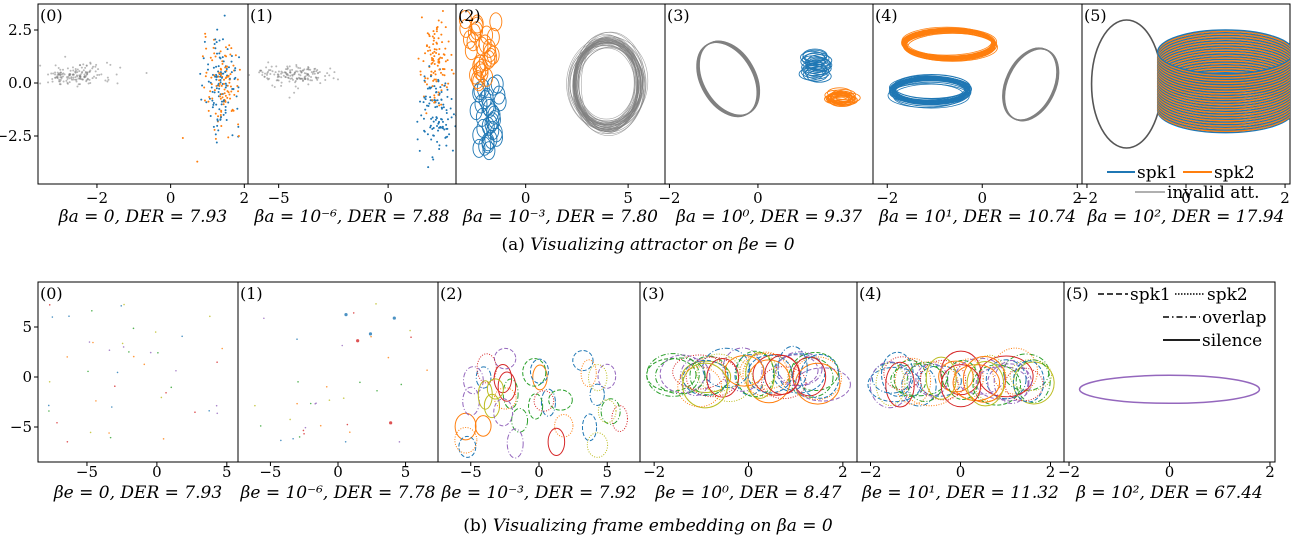 The height and width of the screenshot is (541, 1295). Describe the element at coordinates (607, 472) in the screenshot. I see `x-tick-label: 5` at that location.